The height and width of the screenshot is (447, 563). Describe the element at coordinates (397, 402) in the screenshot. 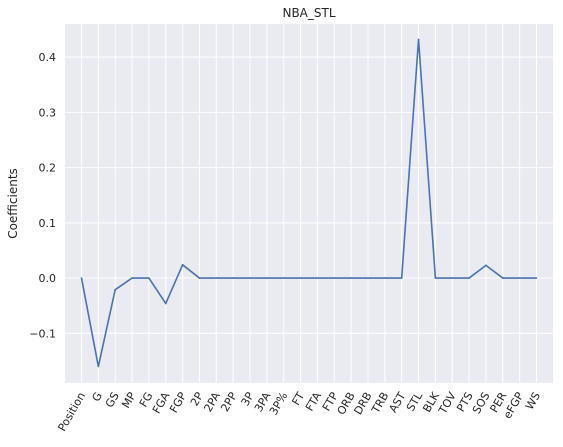

I see `x-tick-label: AST` at that location.